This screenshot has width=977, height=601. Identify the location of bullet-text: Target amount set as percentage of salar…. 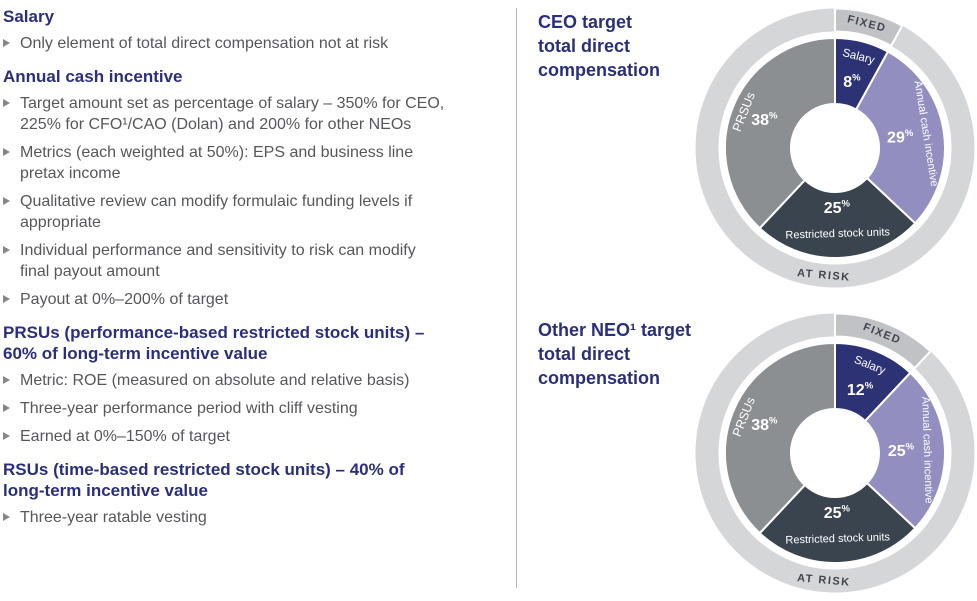
(232, 114).